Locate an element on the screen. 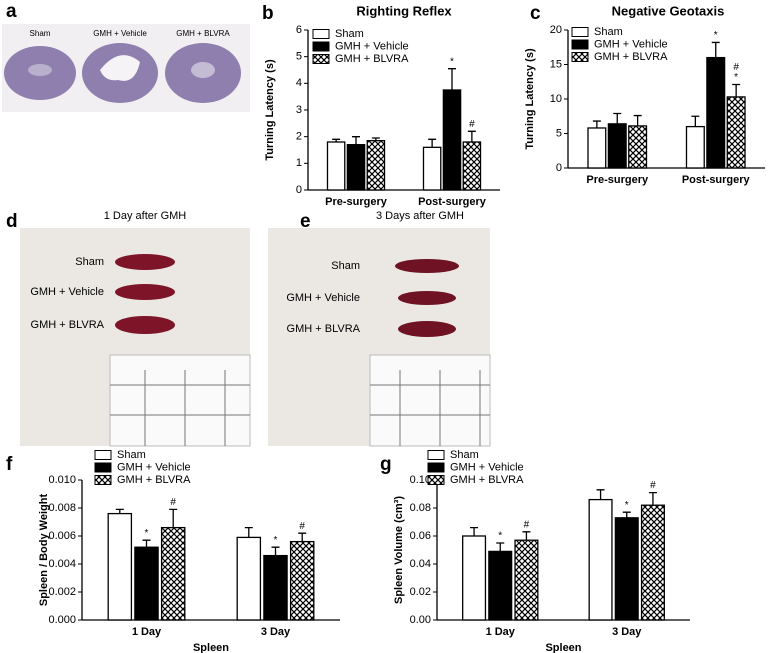  panel-letter: d is located at coordinates (12, 221).